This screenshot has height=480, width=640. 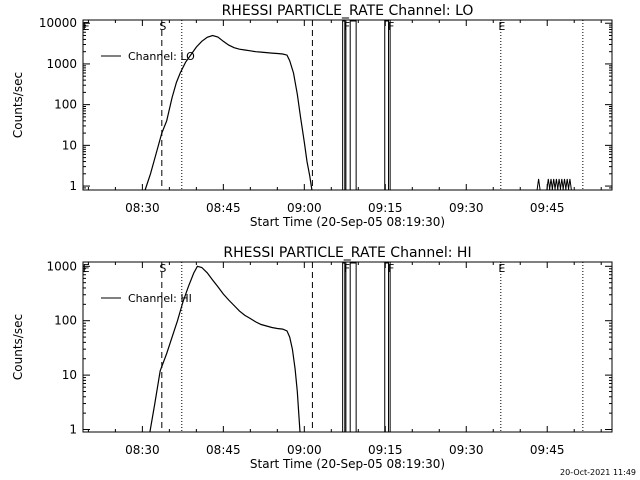 What do you see at coordinates (58, 23) in the screenshot?
I see `y-tick-label: 10000` at bounding box center [58, 23].